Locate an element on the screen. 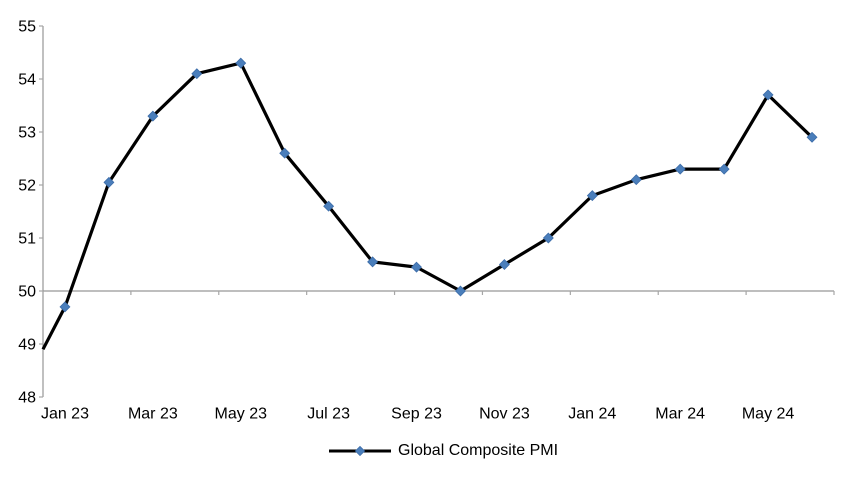 Image resolution: width=852 pixels, height=481 pixels. x-axis-tick-label: May 24 is located at coordinates (768, 414).